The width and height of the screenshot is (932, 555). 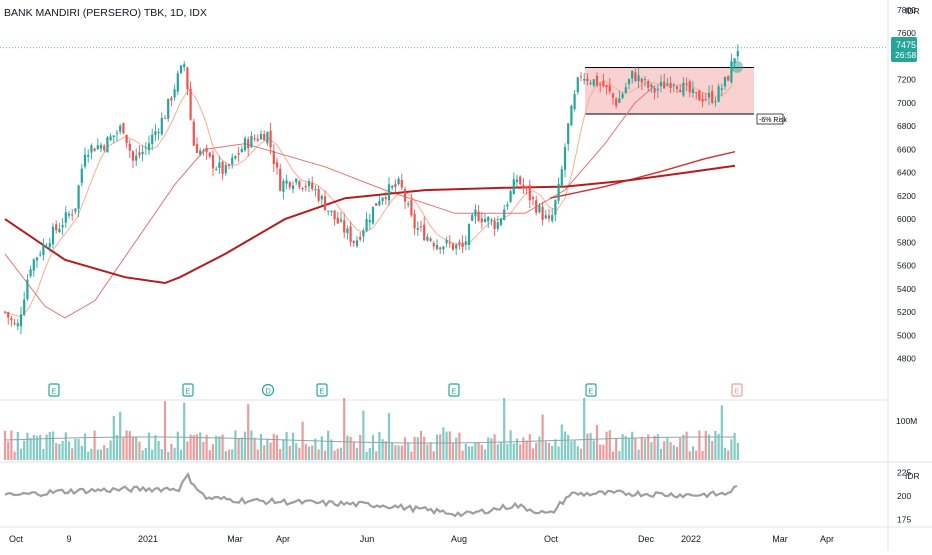 I want to click on indicator-line, so click(x=371, y=494).